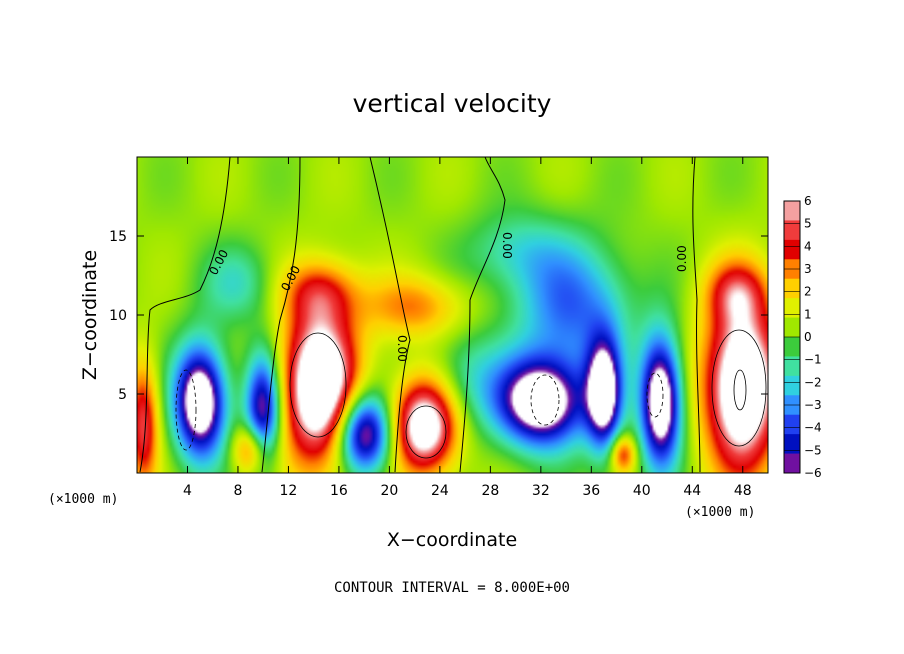 The image size is (904, 654). Describe the element at coordinates (813, 473) in the screenshot. I see `colorbar-label-12: −6` at that location.